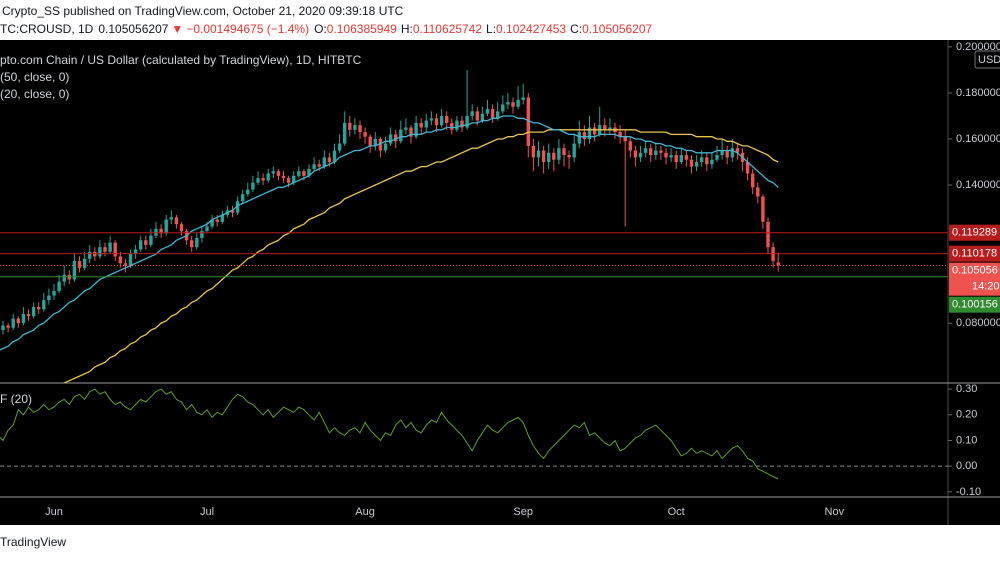  What do you see at coordinates (500, 543) in the screenshot?
I see `footer-bg` at bounding box center [500, 543].